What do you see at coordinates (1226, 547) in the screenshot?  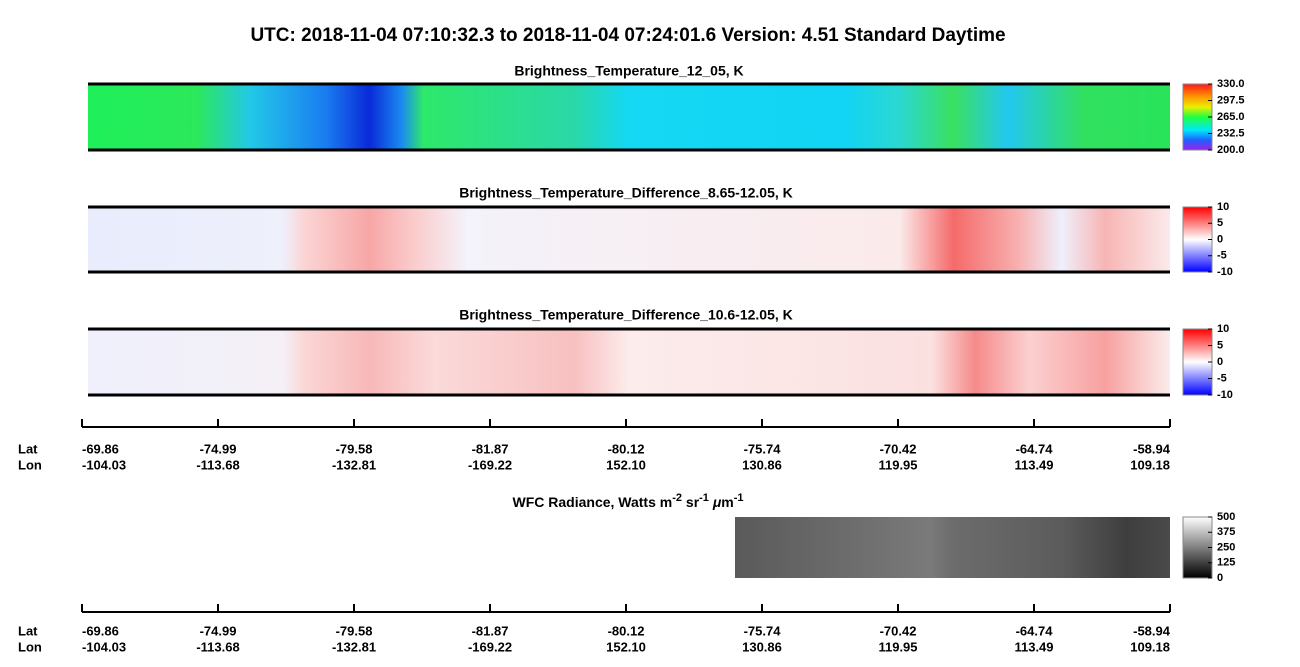 I see `colorbar-label: 250` at bounding box center [1226, 547].